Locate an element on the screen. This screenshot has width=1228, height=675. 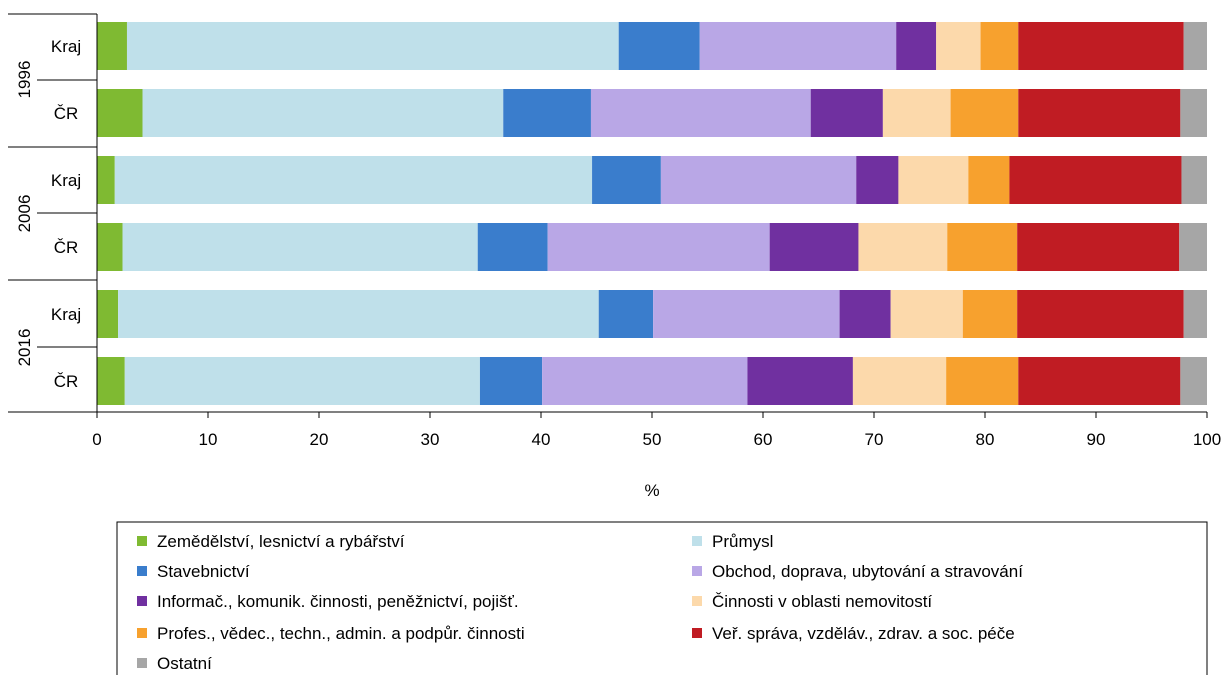
legend-label: Stavebnictví is located at coordinates (203, 571).